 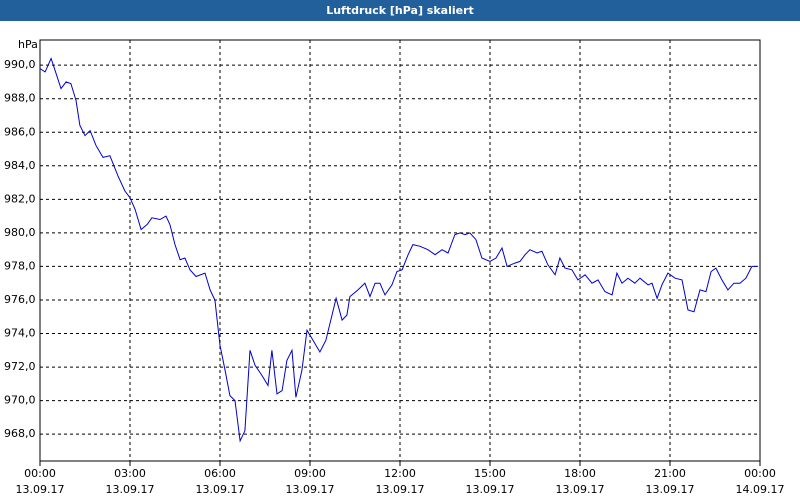 I want to click on x-tick-label: 06:00, so click(x=220, y=473).